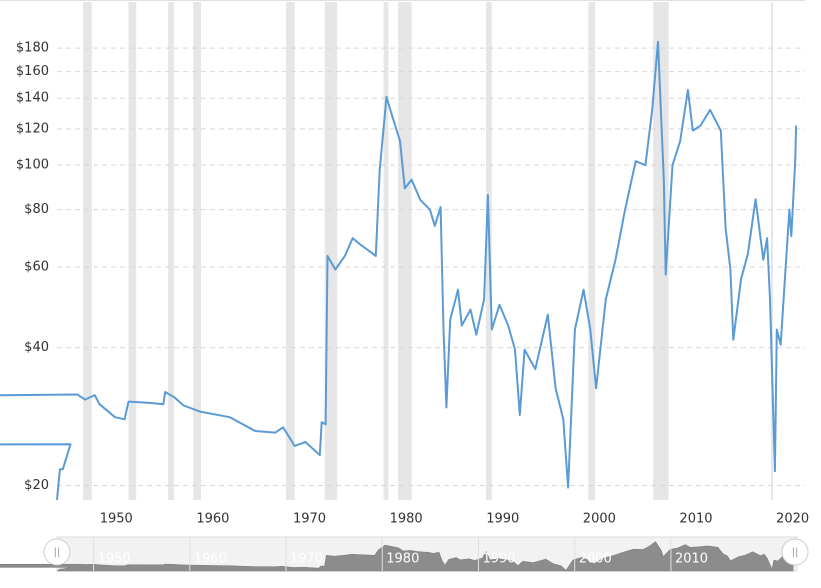  What do you see at coordinates (32, 165) in the screenshot?
I see `y-tick-label: $100` at bounding box center [32, 165].